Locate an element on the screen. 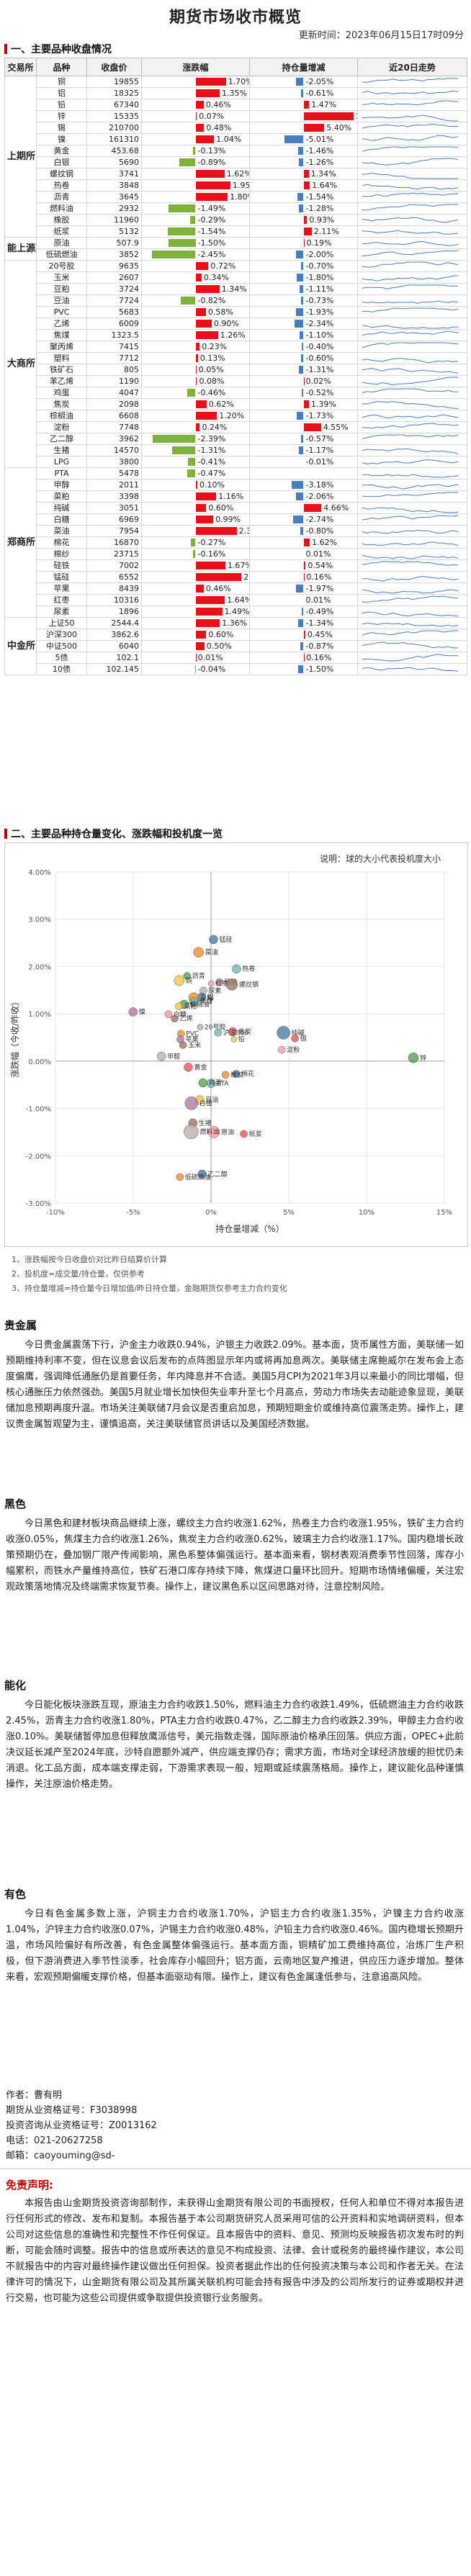 This screenshot has height=2576, width=471. table-row: 苯乙烯 1190 0.08% 0.02% is located at coordinates (236, 381).